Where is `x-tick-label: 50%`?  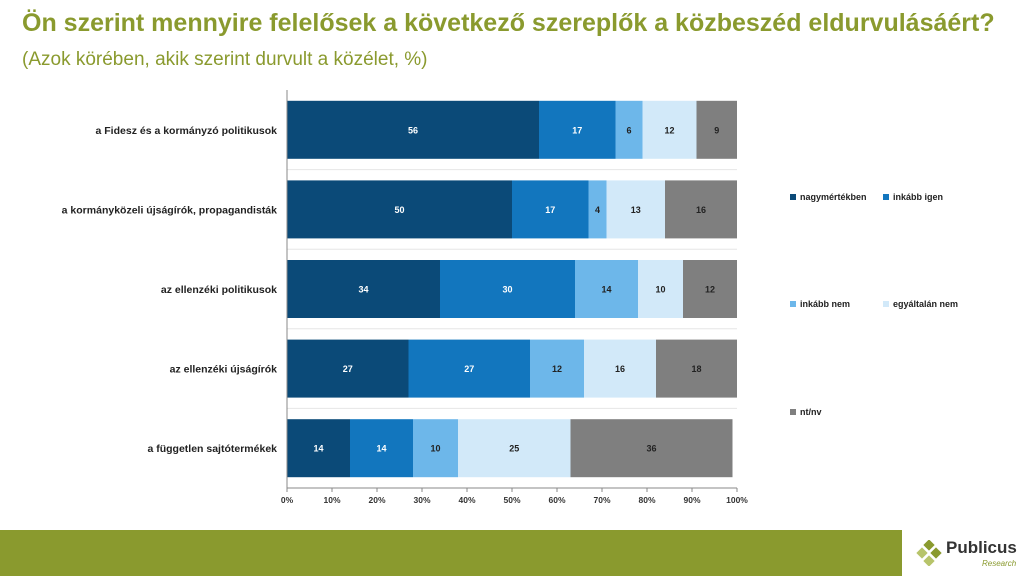 x-tick-label: 50% is located at coordinates (511, 500).